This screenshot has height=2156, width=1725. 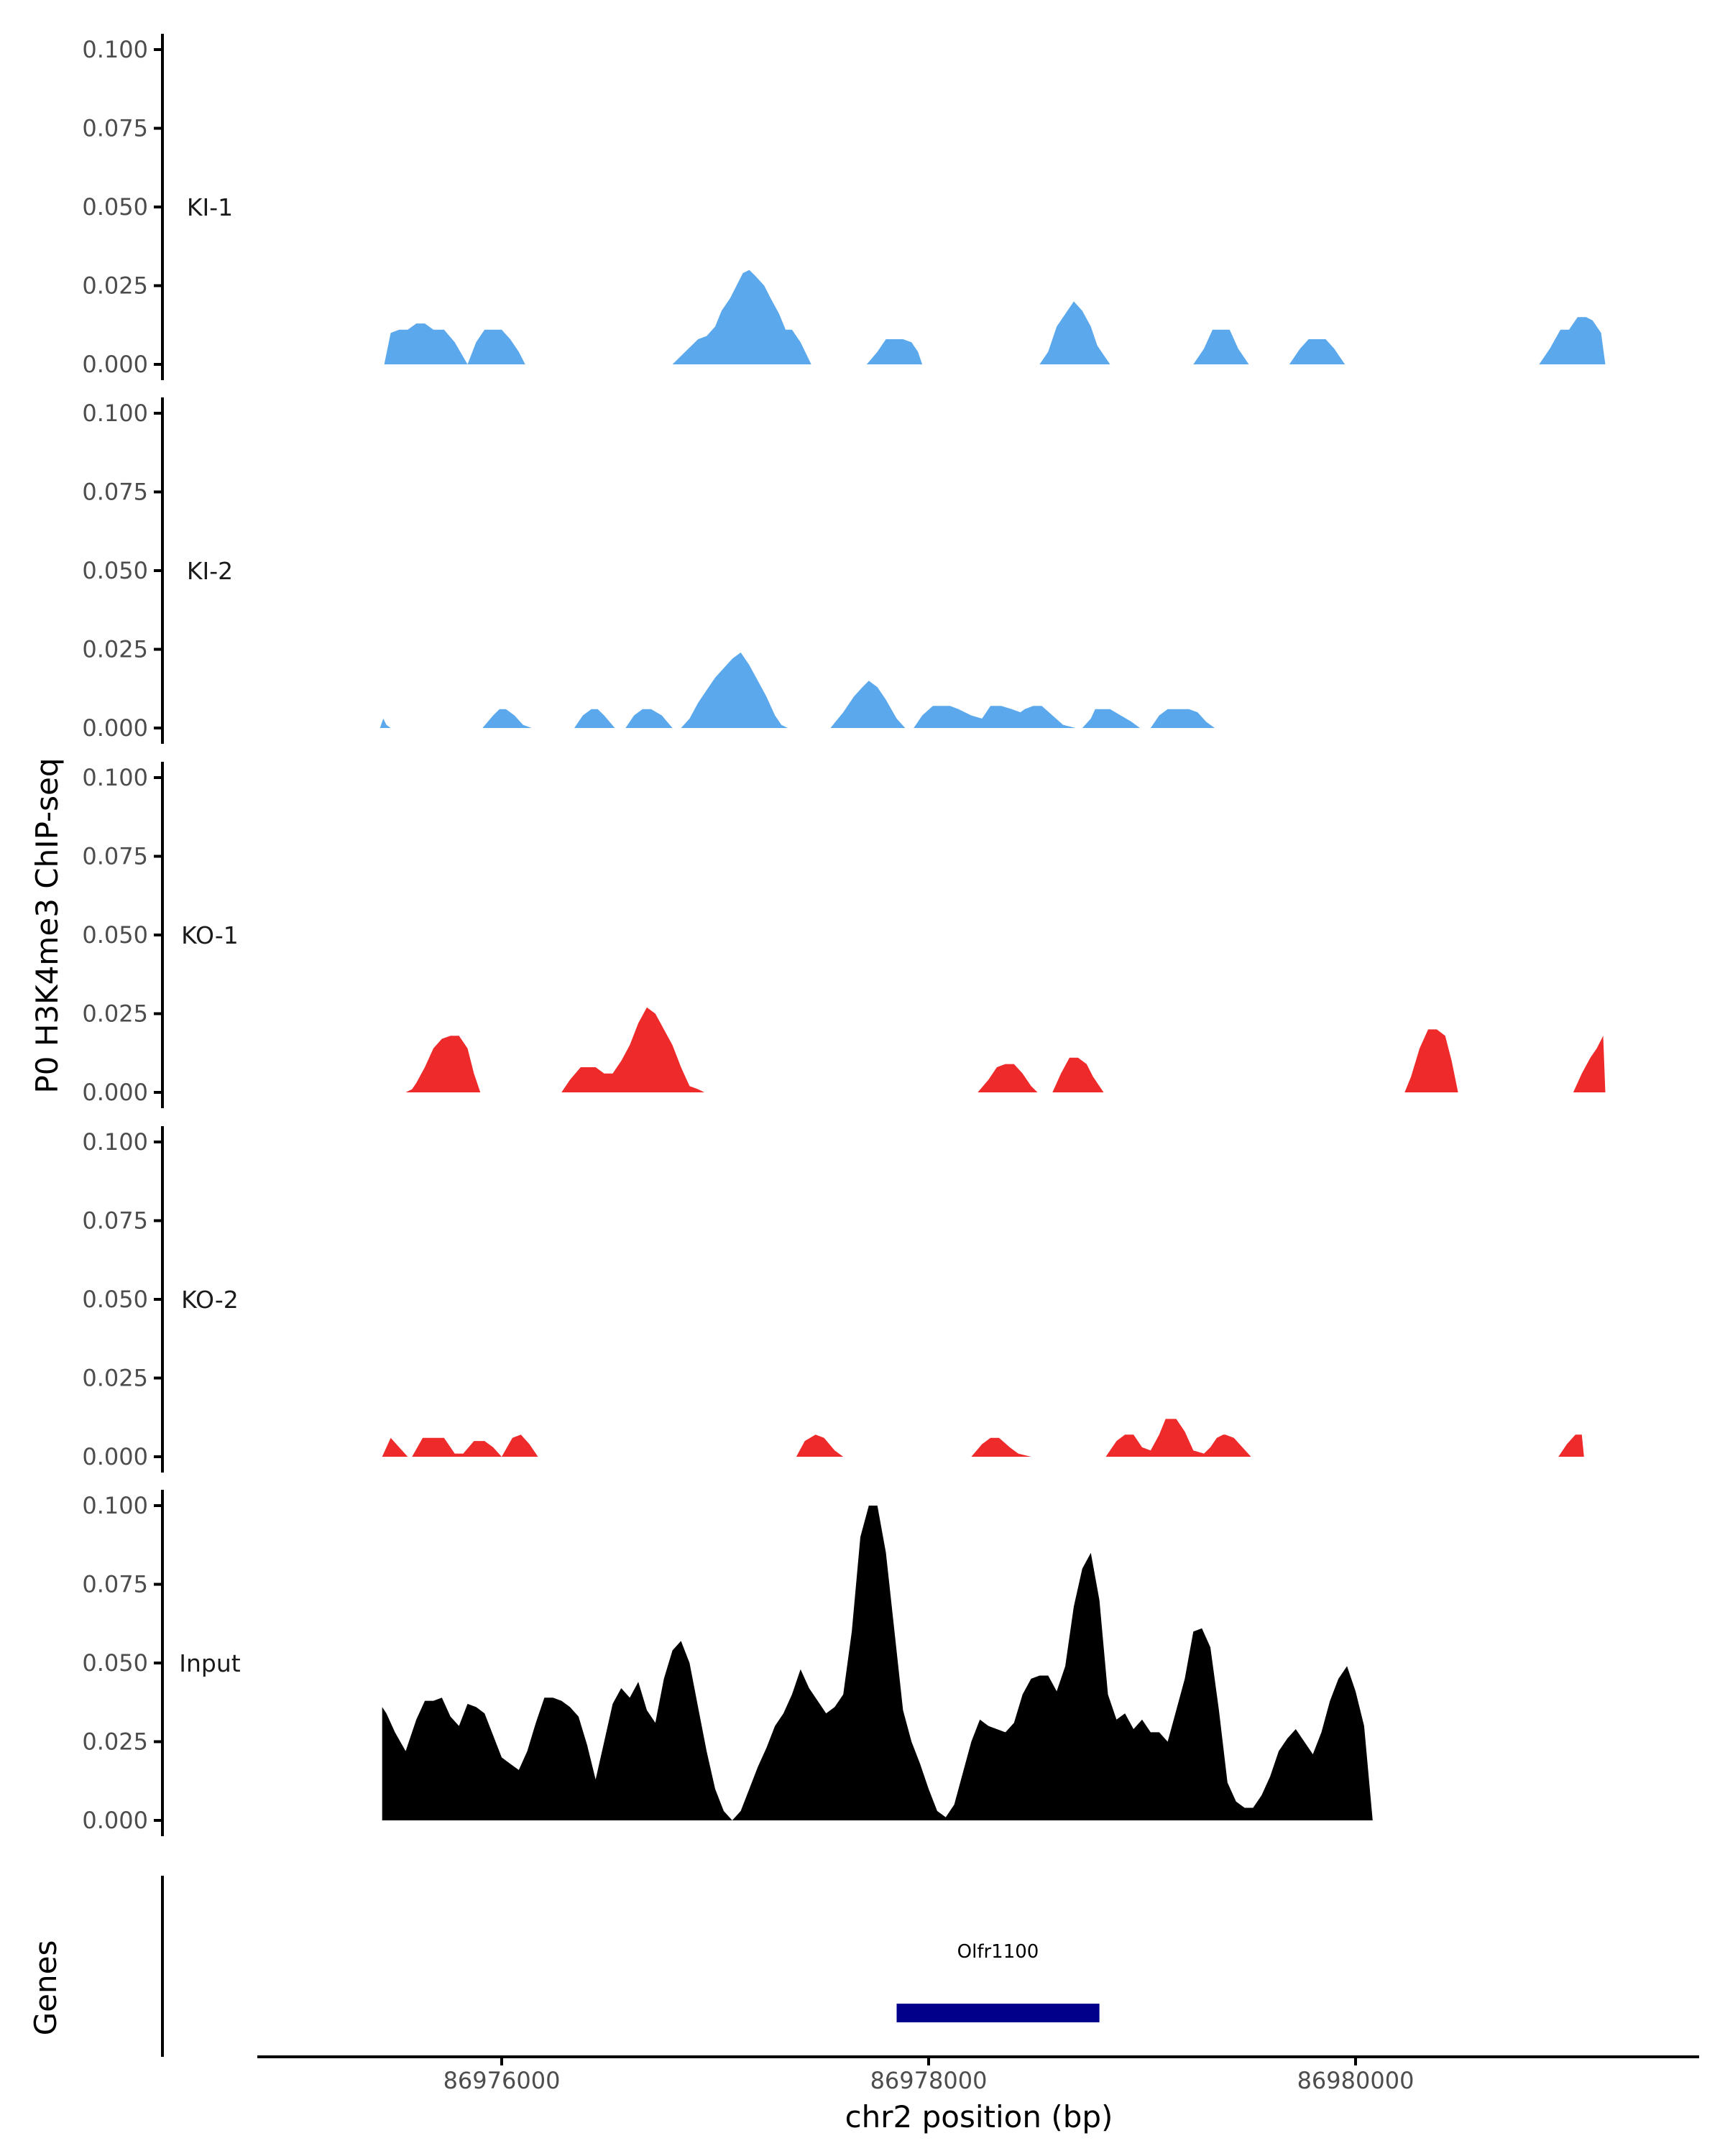 I want to click on track-ki-1: 0.000 0.025 0.050 0.075 0.100 KI-1, so click(x=844, y=207).